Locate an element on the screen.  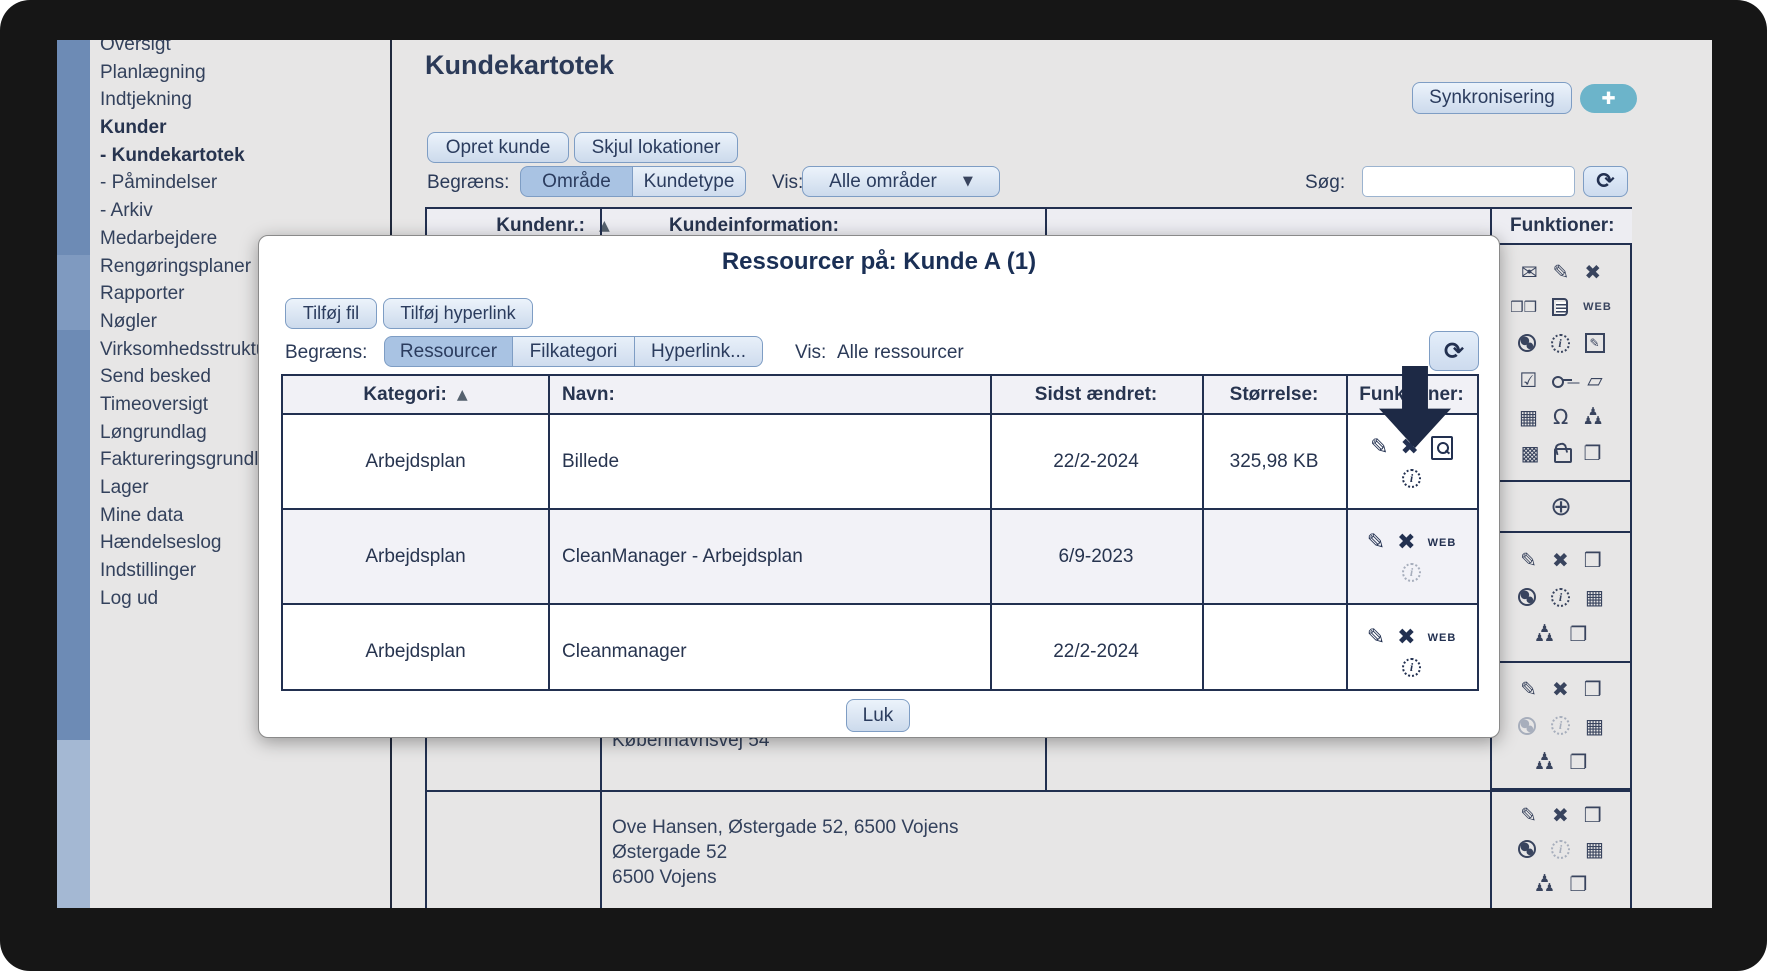
column-kategori: Kategori: ▲ is located at coordinates (415, 394).